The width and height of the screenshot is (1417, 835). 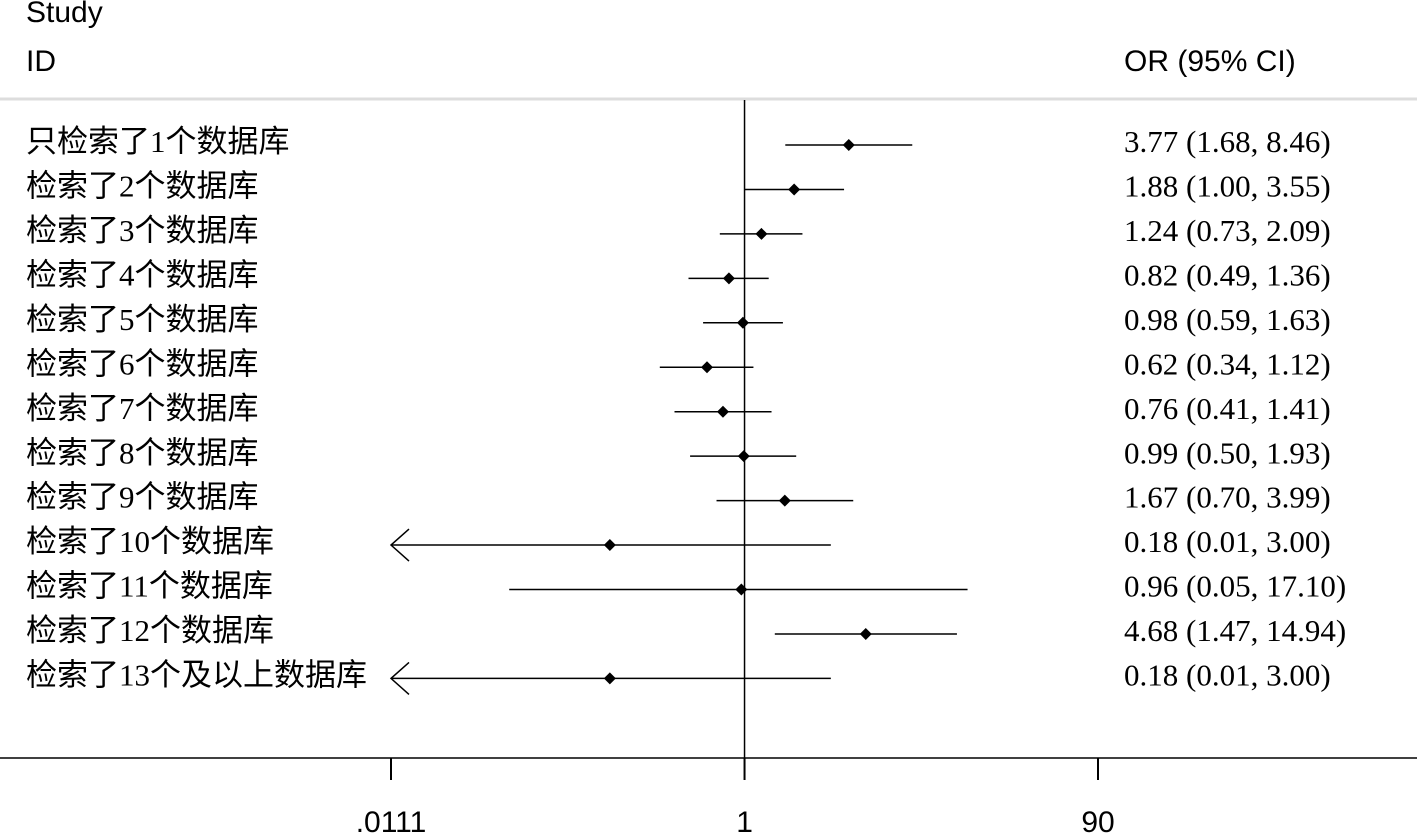 What do you see at coordinates (196, 675) in the screenshot?
I see `study-label: 检索了13个及以上数据库` at bounding box center [196, 675].